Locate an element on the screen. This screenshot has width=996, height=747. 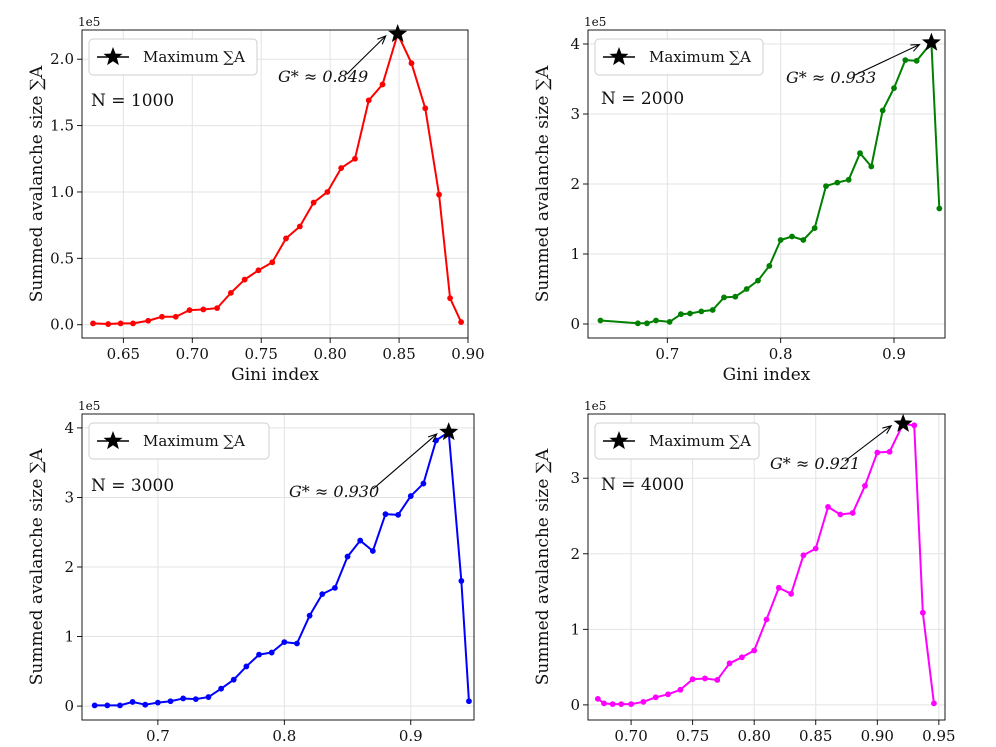
y-tick-label: 4 is located at coordinates (69, 428).